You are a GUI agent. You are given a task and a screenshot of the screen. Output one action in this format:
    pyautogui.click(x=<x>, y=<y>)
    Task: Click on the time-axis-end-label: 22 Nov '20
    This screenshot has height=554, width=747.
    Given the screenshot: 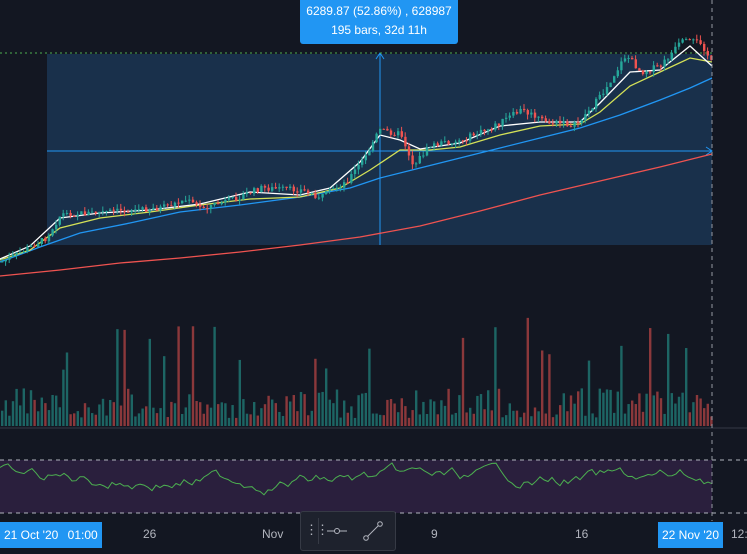 What is the action you would take?
    pyautogui.click(x=690, y=535)
    